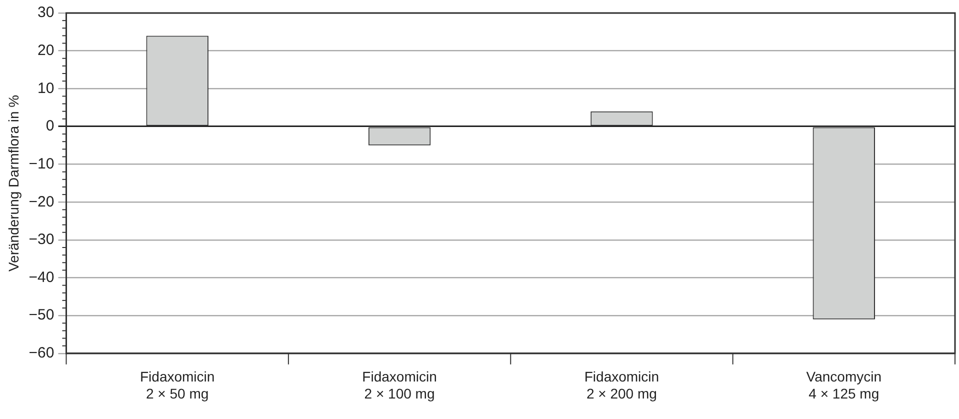  I want to click on x-tick-label: Fidaxomicin 2 × 50 mg, so click(177, 385).